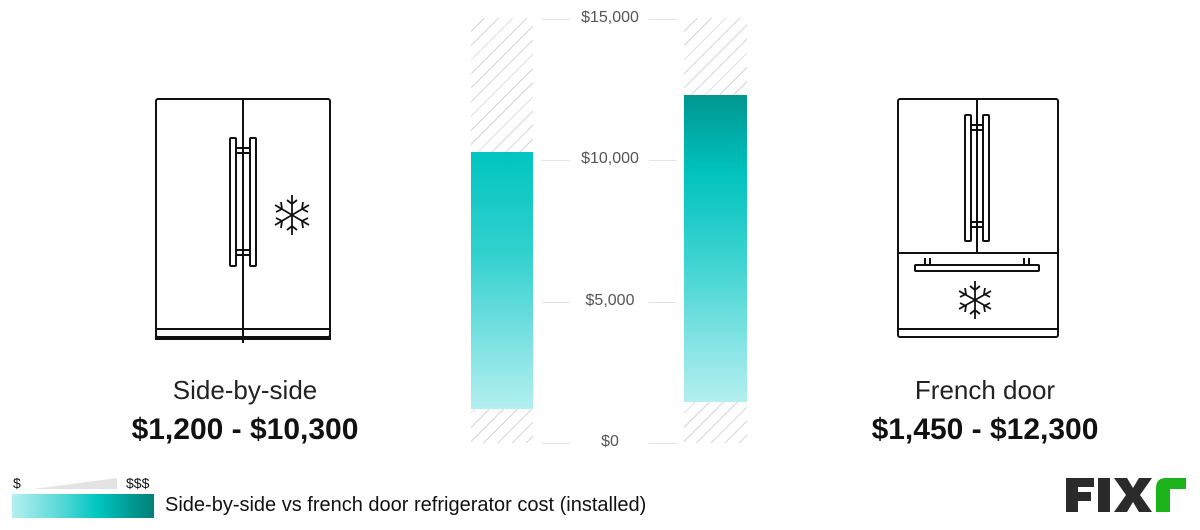  I want to click on category-label-side-by-side: Side-by-side, so click(245, 390).